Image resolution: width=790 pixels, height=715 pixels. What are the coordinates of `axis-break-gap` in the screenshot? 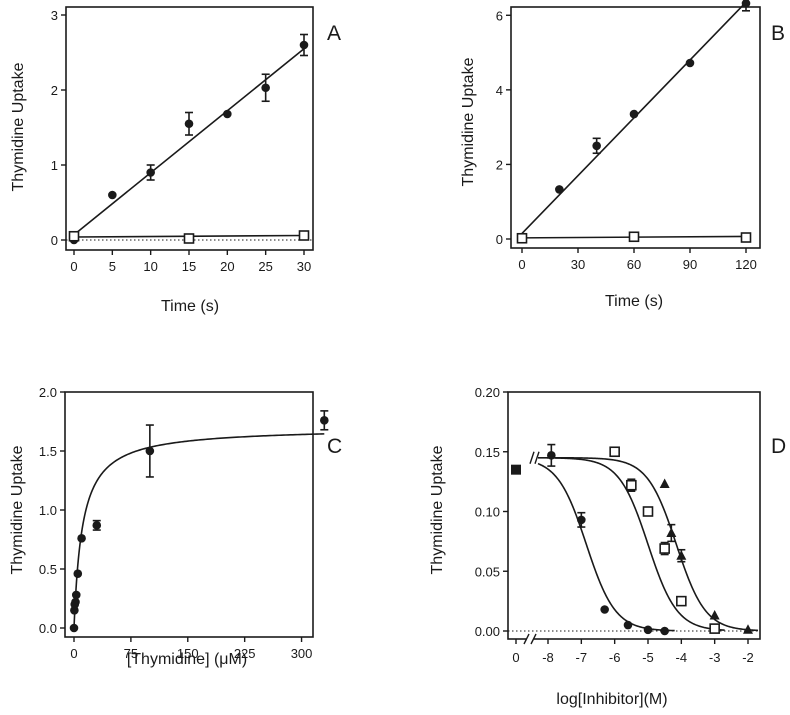 It's located at (530, 639).